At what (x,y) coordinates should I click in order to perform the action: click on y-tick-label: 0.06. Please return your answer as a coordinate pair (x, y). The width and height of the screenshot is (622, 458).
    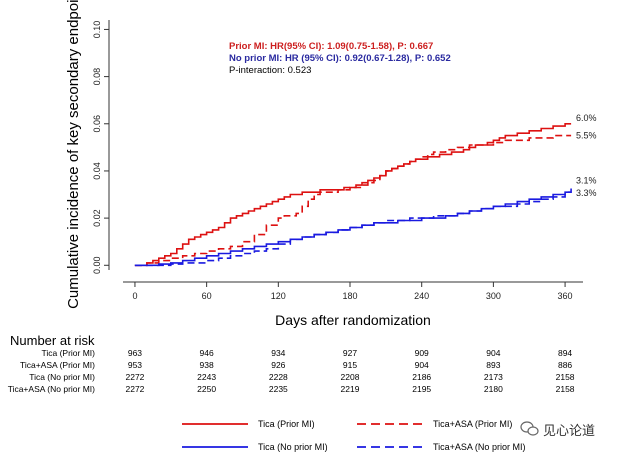
    Looking at the image, I should click on (97, 124).